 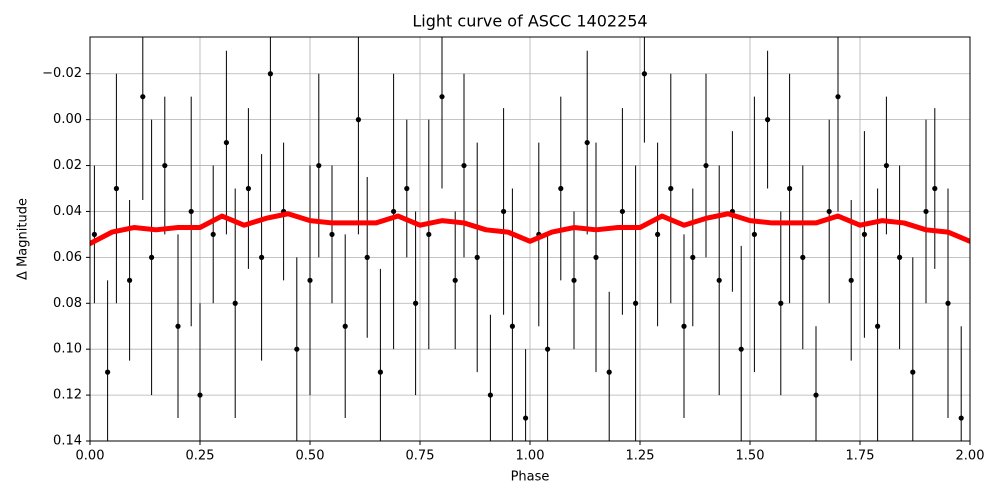 I want to click on x-tick-label: 2.00, so click(x=970, y=456).